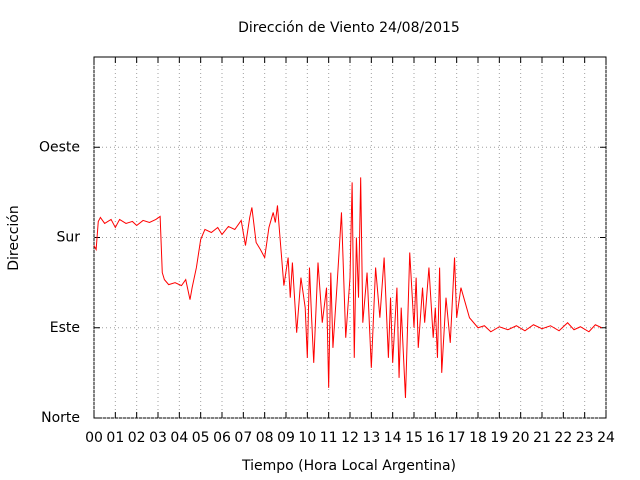  Describe the element at coordinates (68, 238) in the screenshot. I see `y-tick-label: Sur` at that location.